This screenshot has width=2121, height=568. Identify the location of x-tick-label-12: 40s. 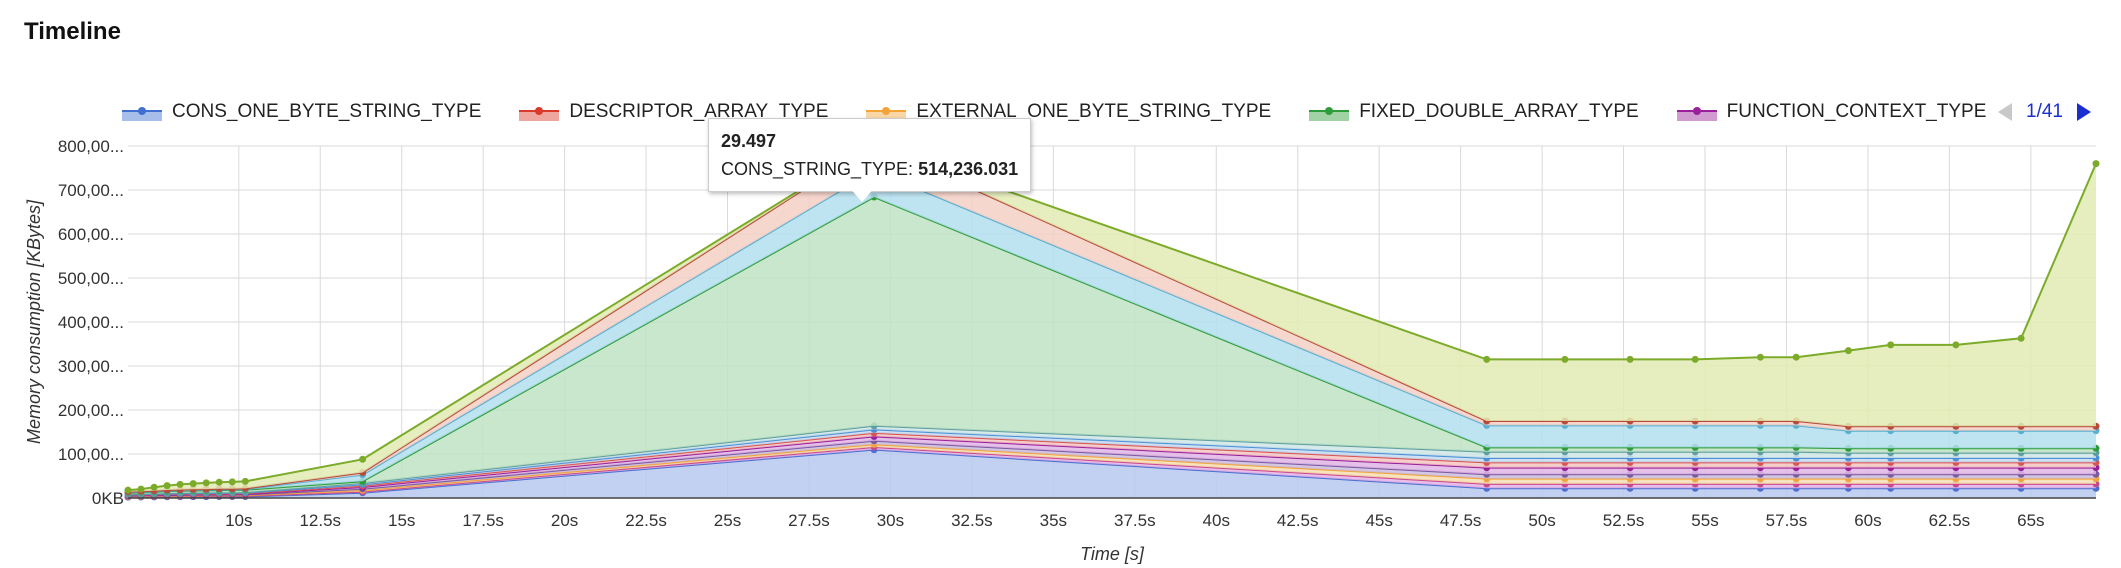
(1216, 520).